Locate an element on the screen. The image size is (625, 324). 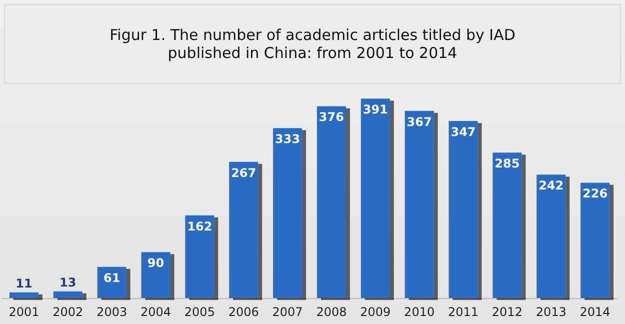
data-label: 333 is located at coordinates (287, 139).